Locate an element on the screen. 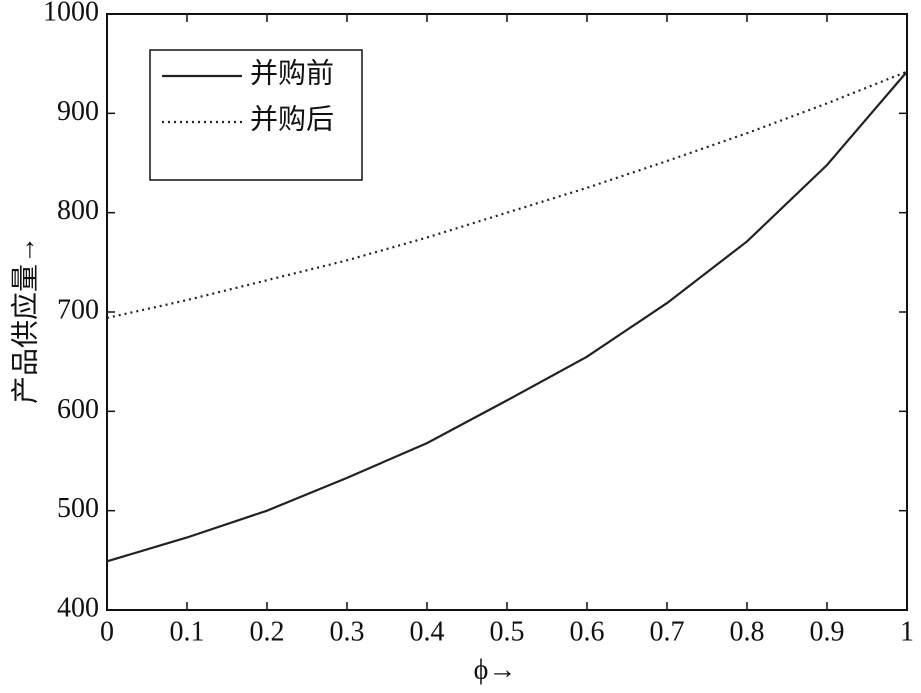 The height and width of the screenshot is (693, 921). x-tick-label: 1 is located at coordinates (907, 631).